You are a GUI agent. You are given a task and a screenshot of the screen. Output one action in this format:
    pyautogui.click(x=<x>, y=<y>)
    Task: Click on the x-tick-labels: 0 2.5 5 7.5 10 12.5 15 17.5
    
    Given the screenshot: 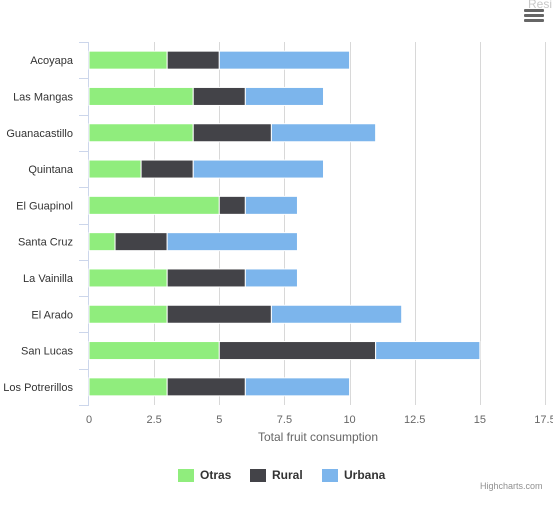 What is the action you would take?
    pyautogui.click(x=319, y=420)
    